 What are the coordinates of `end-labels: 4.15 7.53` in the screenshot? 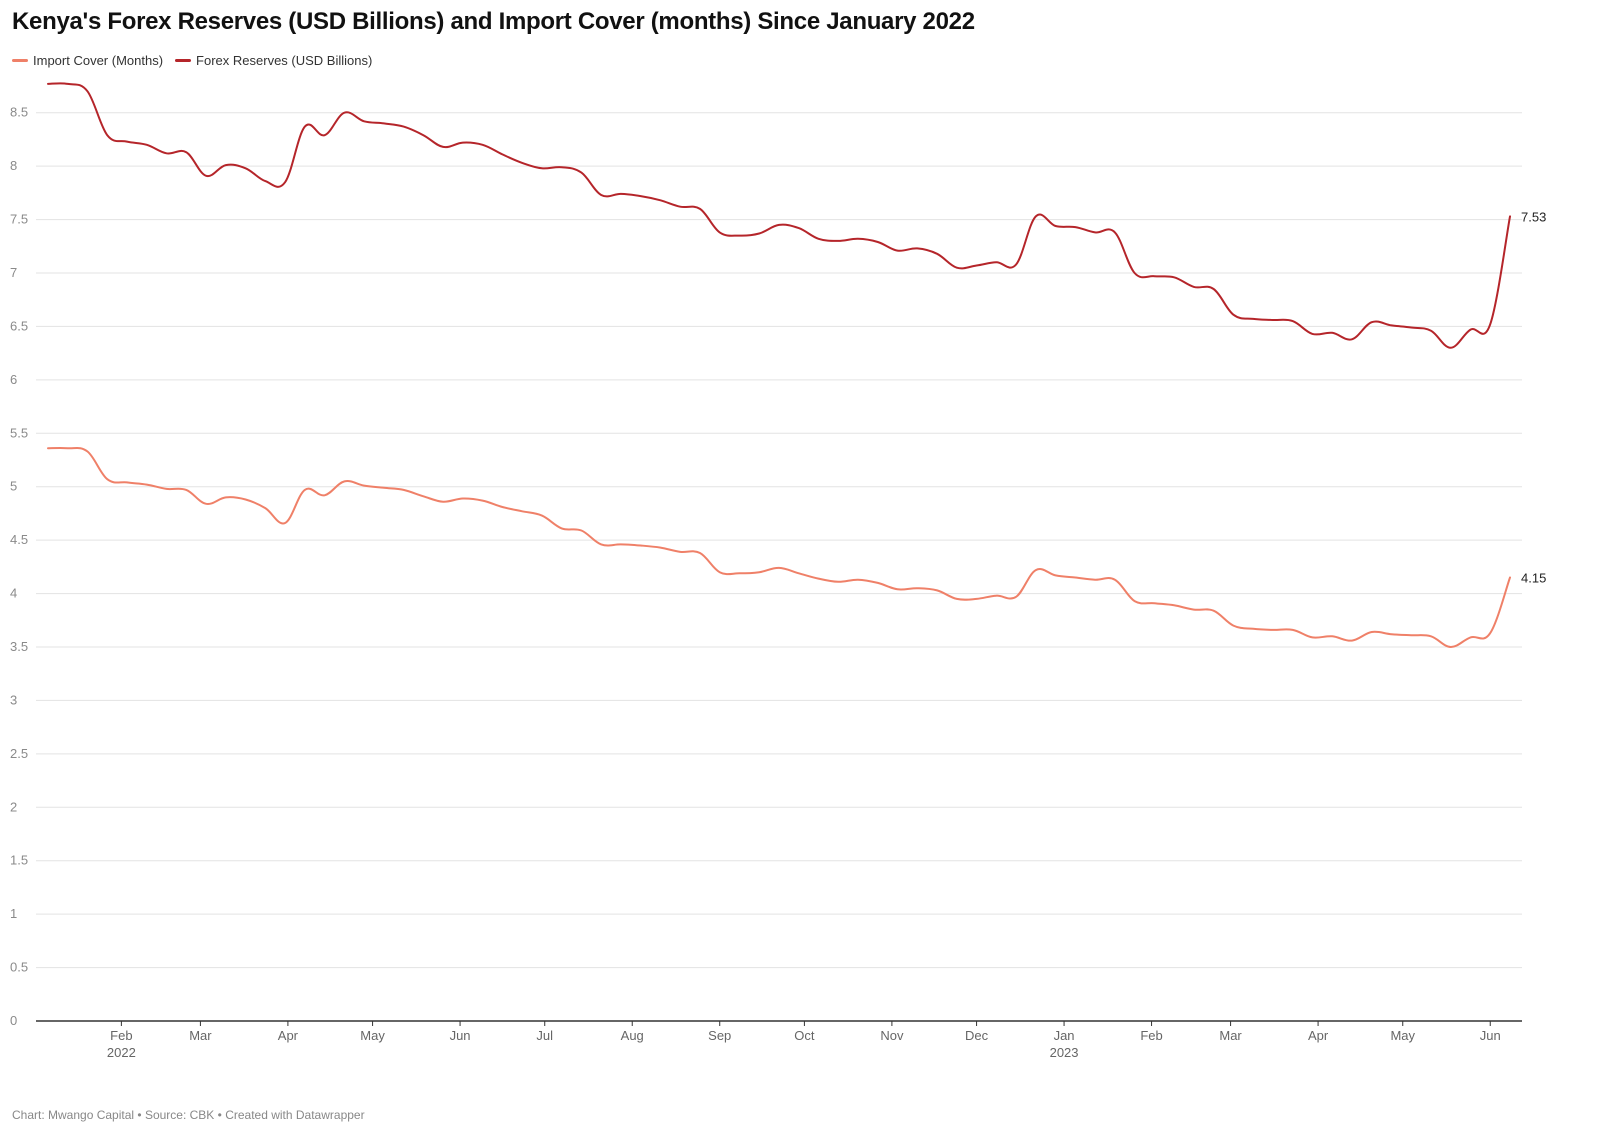 It's located at (1533, 397).